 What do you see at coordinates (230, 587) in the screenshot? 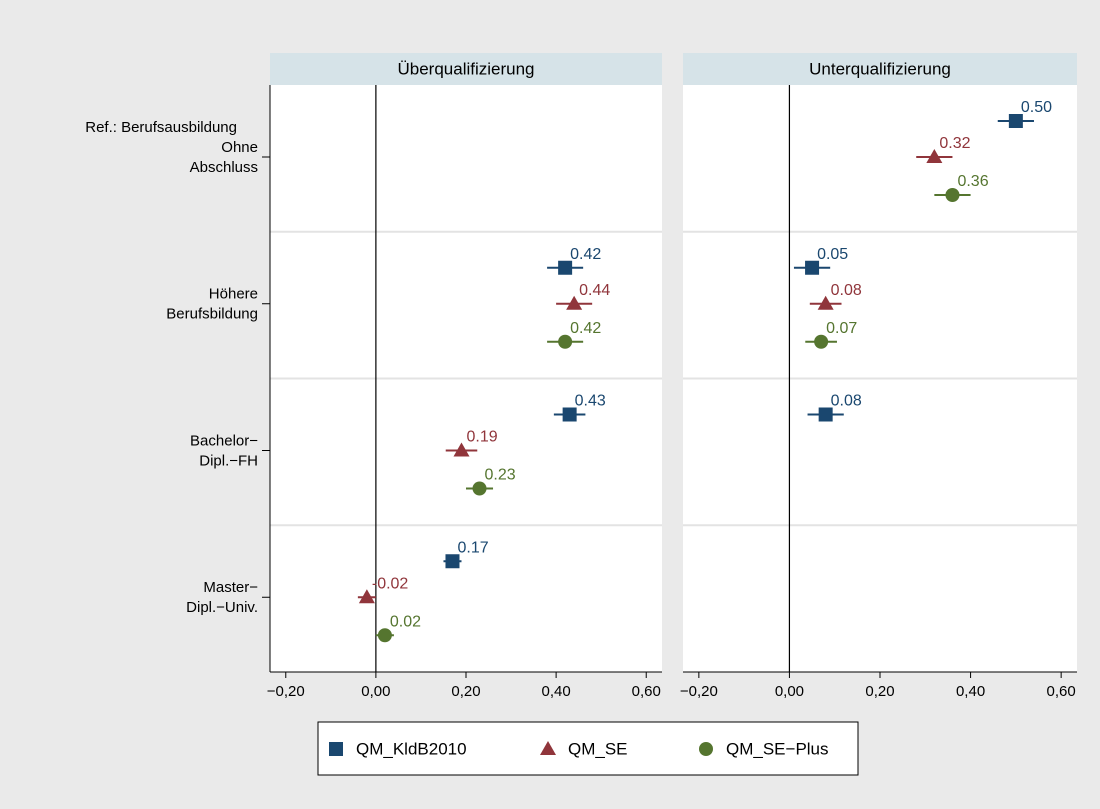
I see `y-tick-label: Master−` at bounding box center [230, 587].